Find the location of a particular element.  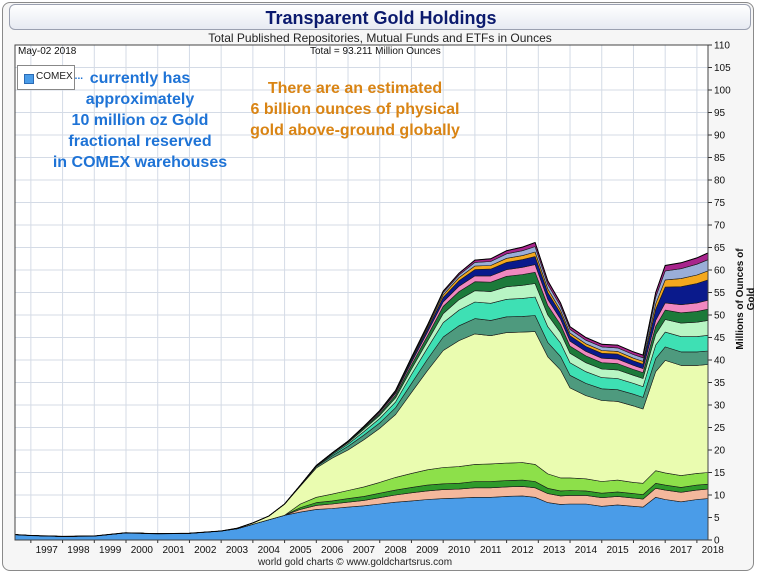

chart-title: Transparent Gold Holdings is located at coordinates (381, 18).